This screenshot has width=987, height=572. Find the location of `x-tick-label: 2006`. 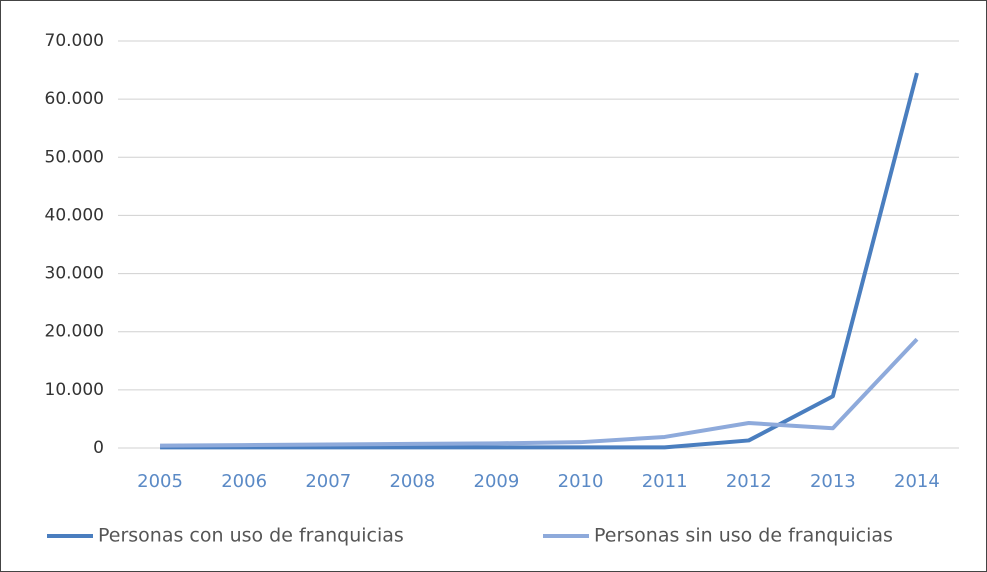

x-tick-label: 2006 is located at coordinates (244, 481).